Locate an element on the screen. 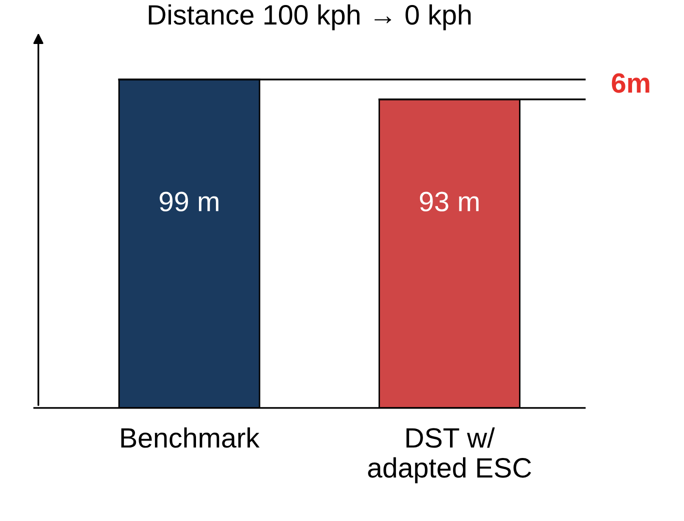 The width and height of the screenshot is (684, 521). x-tick-label: DST w/ adapted ESC is located at coordinates (450, 455).